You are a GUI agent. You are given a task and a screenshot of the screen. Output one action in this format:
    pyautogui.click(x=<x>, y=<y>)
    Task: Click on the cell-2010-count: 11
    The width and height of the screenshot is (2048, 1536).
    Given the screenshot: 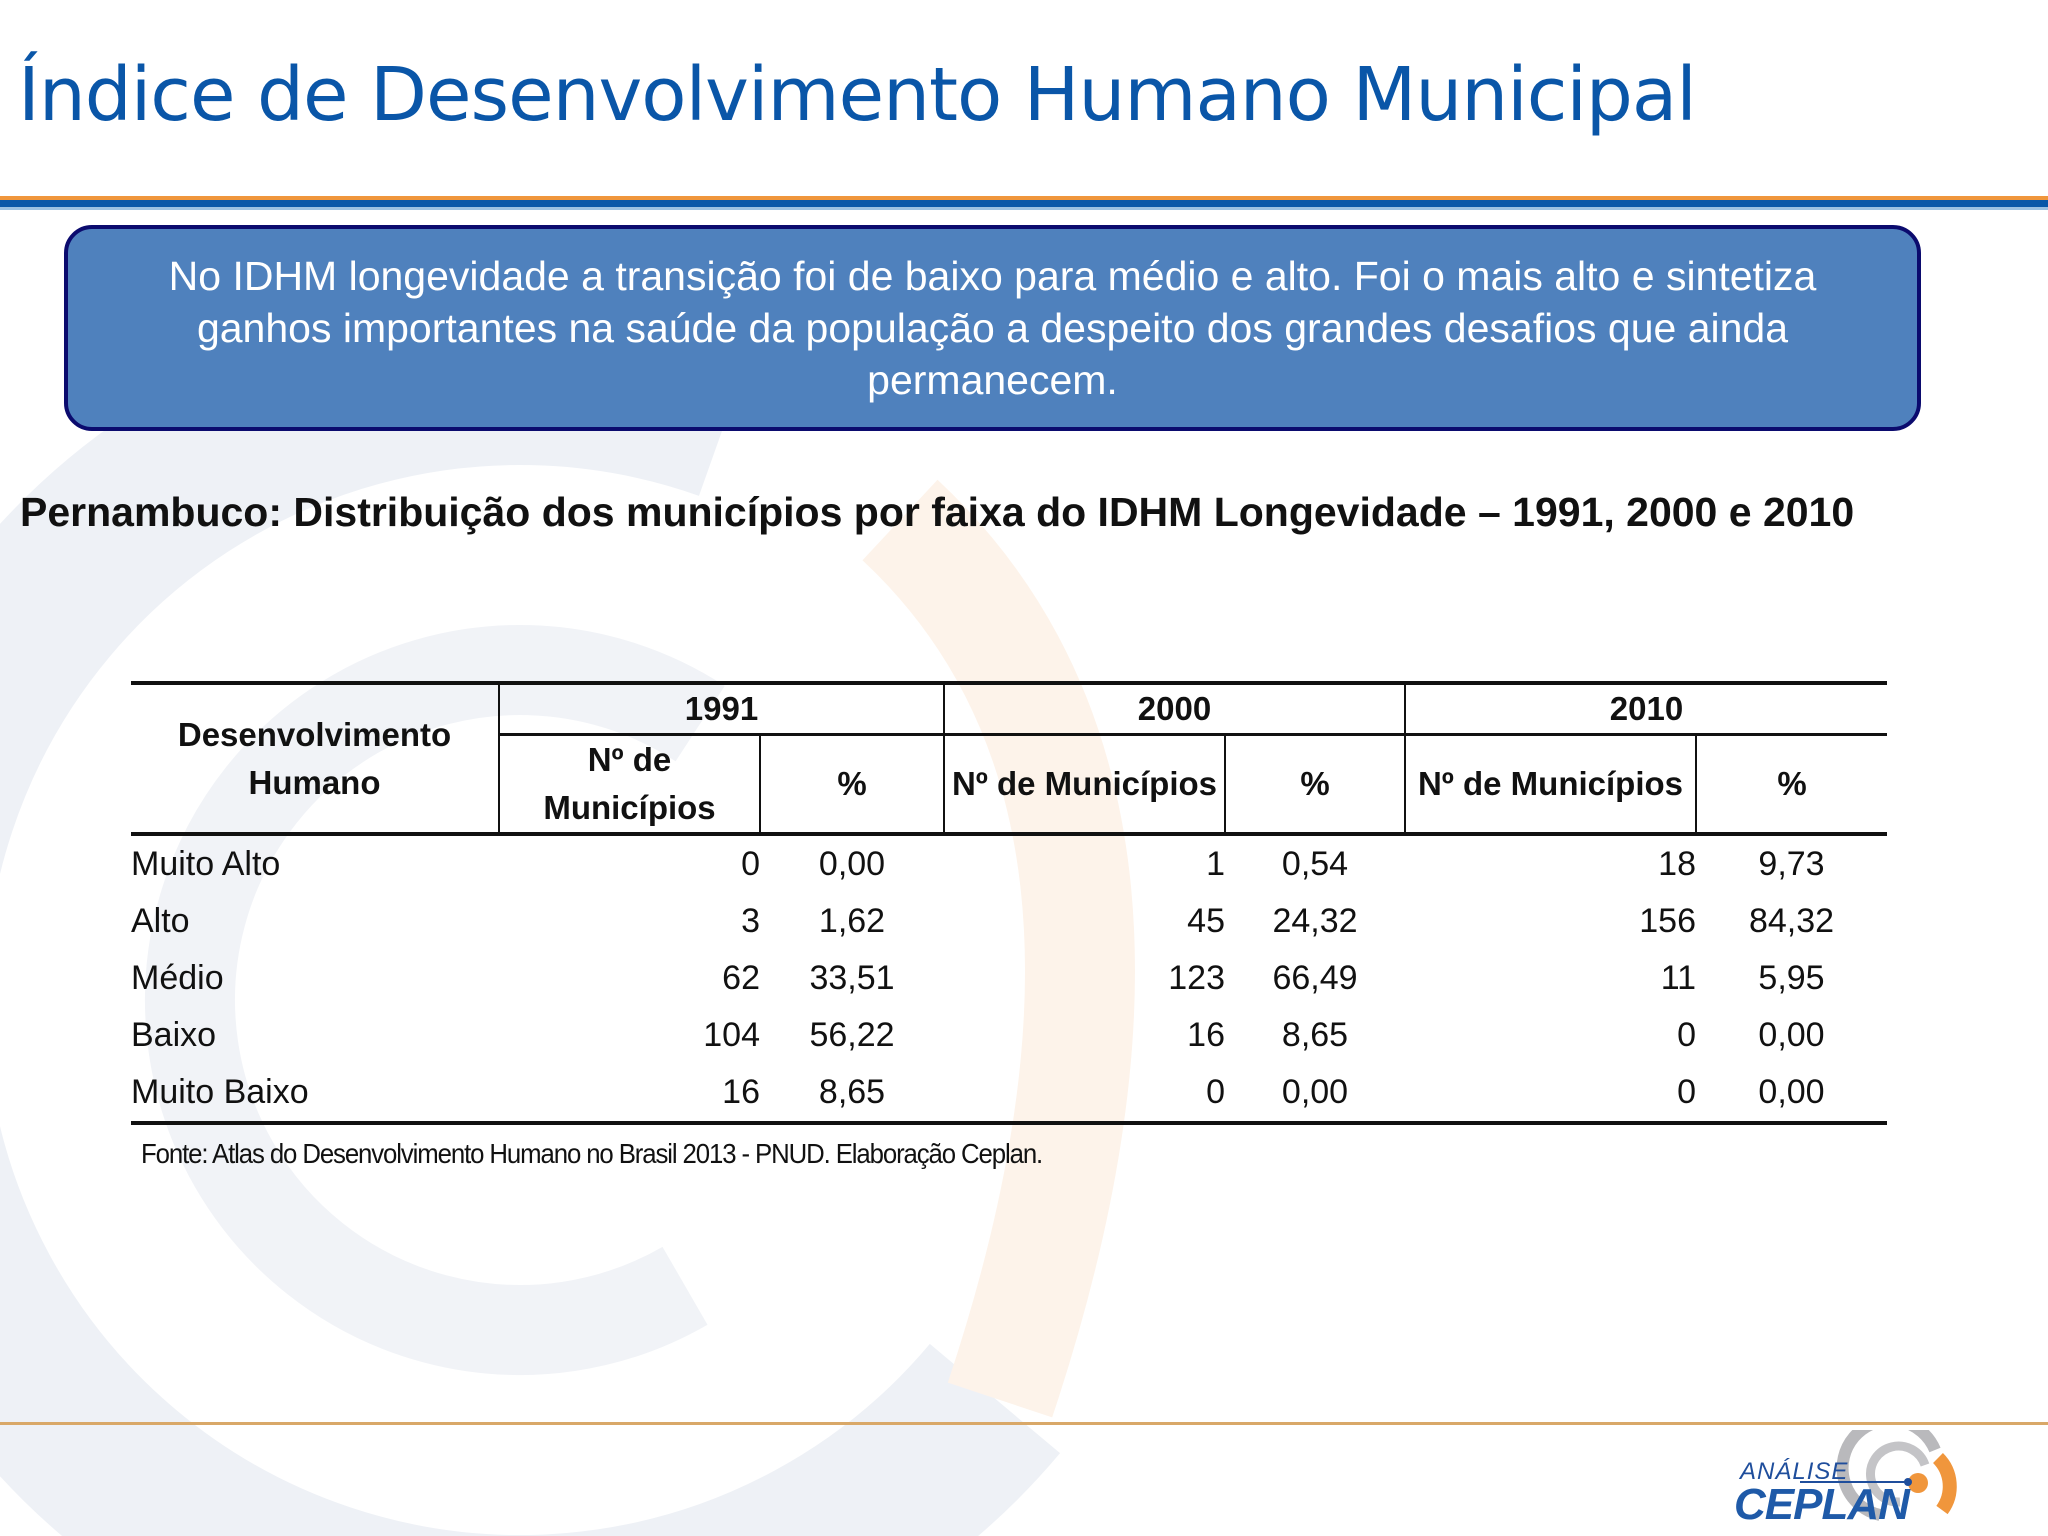 What is the action you would take?
    pyautogui.click(x=1678, y=978)
    